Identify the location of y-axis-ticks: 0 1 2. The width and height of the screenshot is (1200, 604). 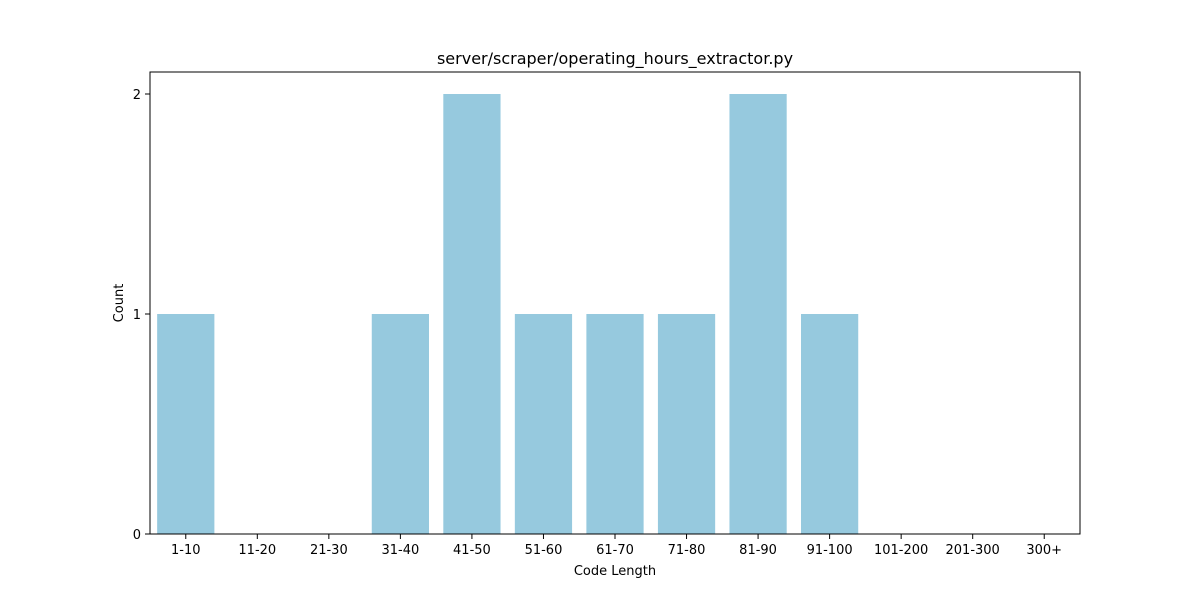
(141, 315).